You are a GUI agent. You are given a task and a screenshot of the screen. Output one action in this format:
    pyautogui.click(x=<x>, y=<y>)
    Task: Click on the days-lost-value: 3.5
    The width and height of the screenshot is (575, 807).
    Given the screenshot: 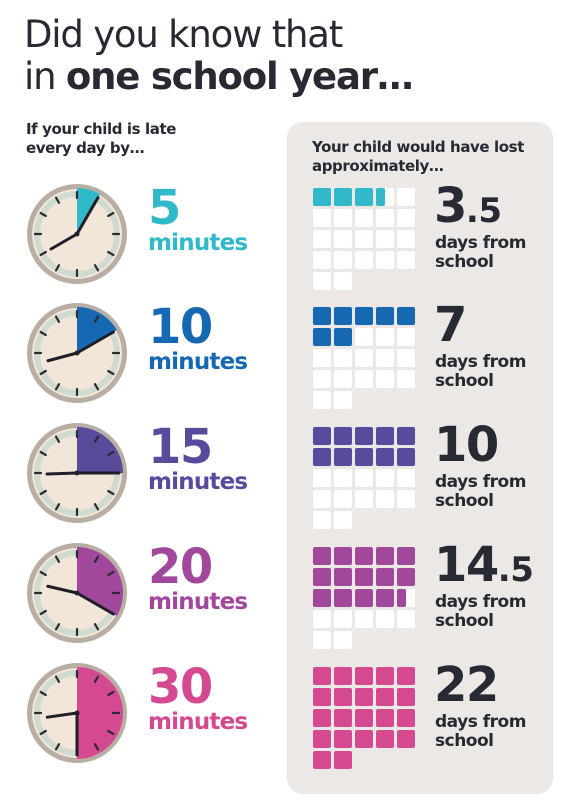 What is the action you would take?
    pyautogui.click(x=468, y=207)
    